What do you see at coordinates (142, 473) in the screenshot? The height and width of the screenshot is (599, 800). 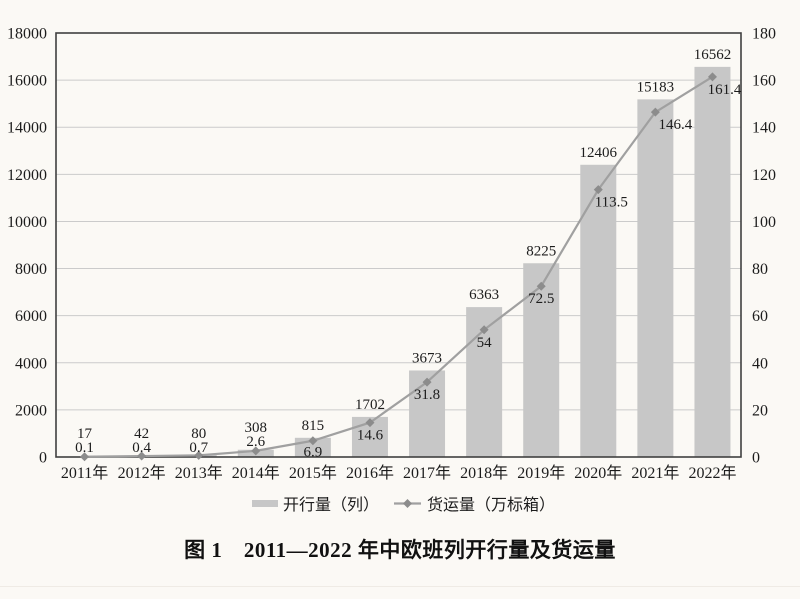 I see `x-axis-label: 2012年` at bounding box center [142, 473].